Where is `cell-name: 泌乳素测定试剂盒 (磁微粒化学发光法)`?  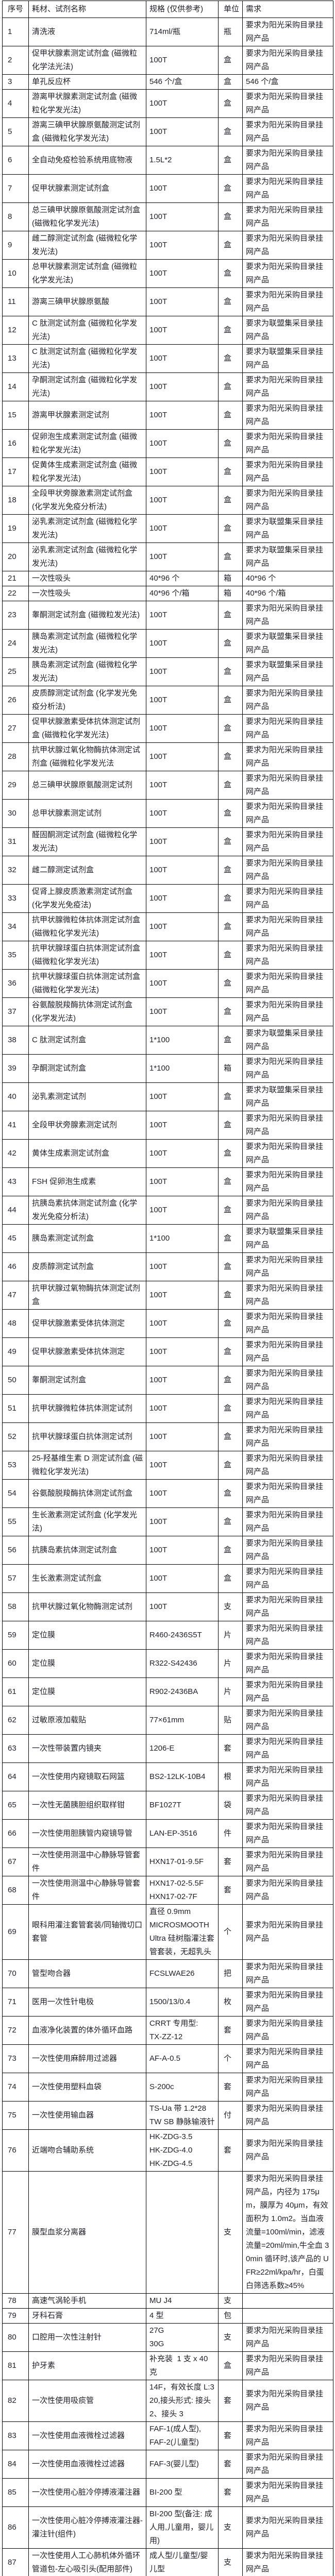 cell-name: 泌乳素测定试剂盒 (磁微粒化学发光法) is located at coordinates (87, 557).